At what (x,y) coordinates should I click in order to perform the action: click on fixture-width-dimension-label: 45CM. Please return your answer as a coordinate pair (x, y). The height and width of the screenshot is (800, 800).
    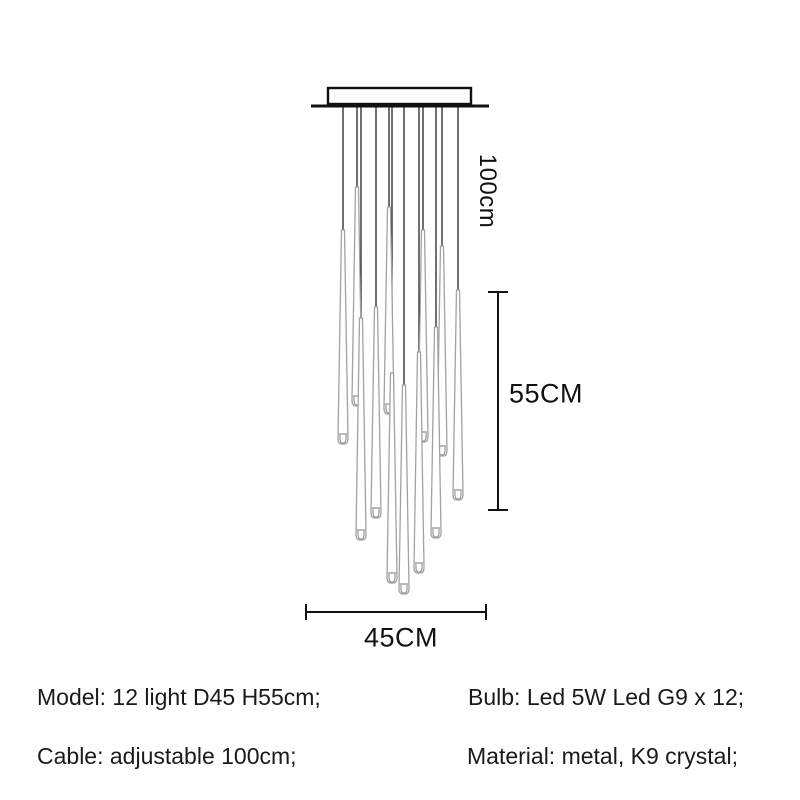
    Looking at the image, I should click on (401, 637).